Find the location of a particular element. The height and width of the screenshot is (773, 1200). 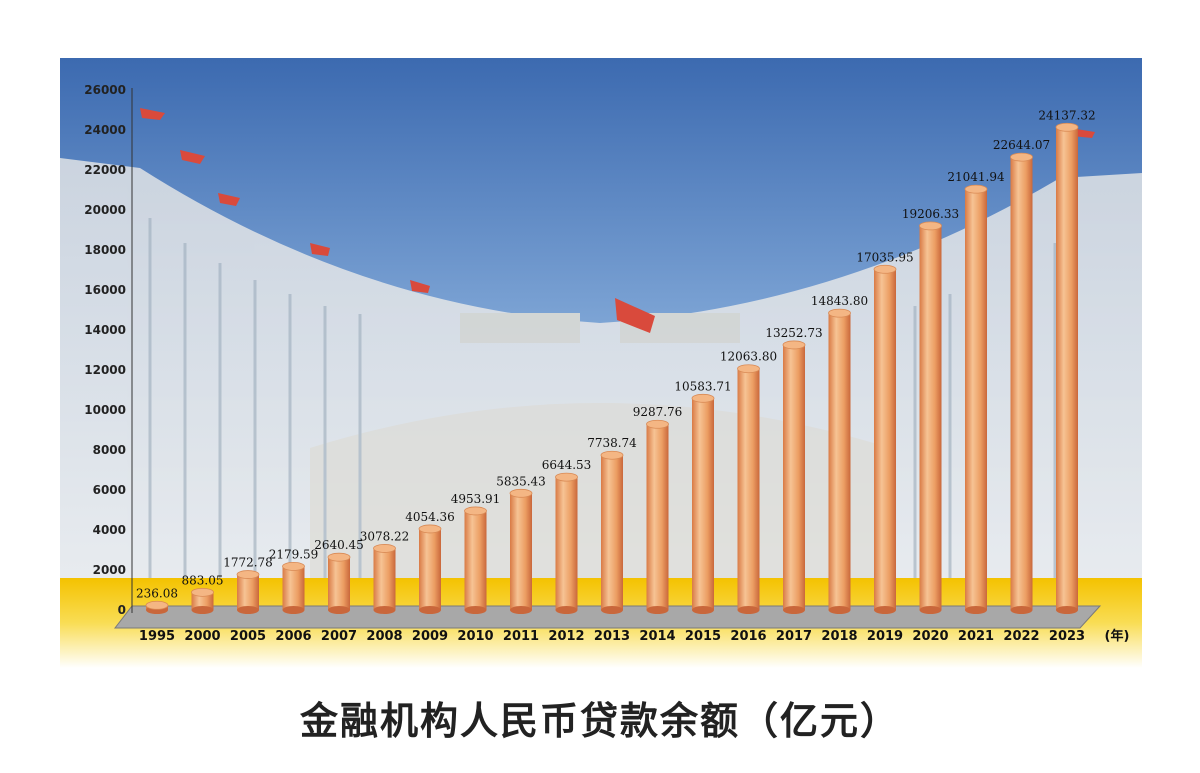

y-tick-label: 6000 is located at coordinates (109, 490).